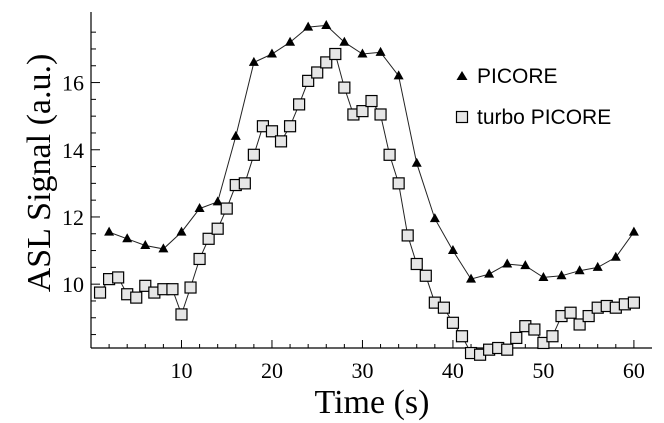 The width and height of the screenshot is (664, 423). What do you see at coordinates (462, 75) in the screenshot?
I see `legend-marker-picore` at bounding box center [462, 75].